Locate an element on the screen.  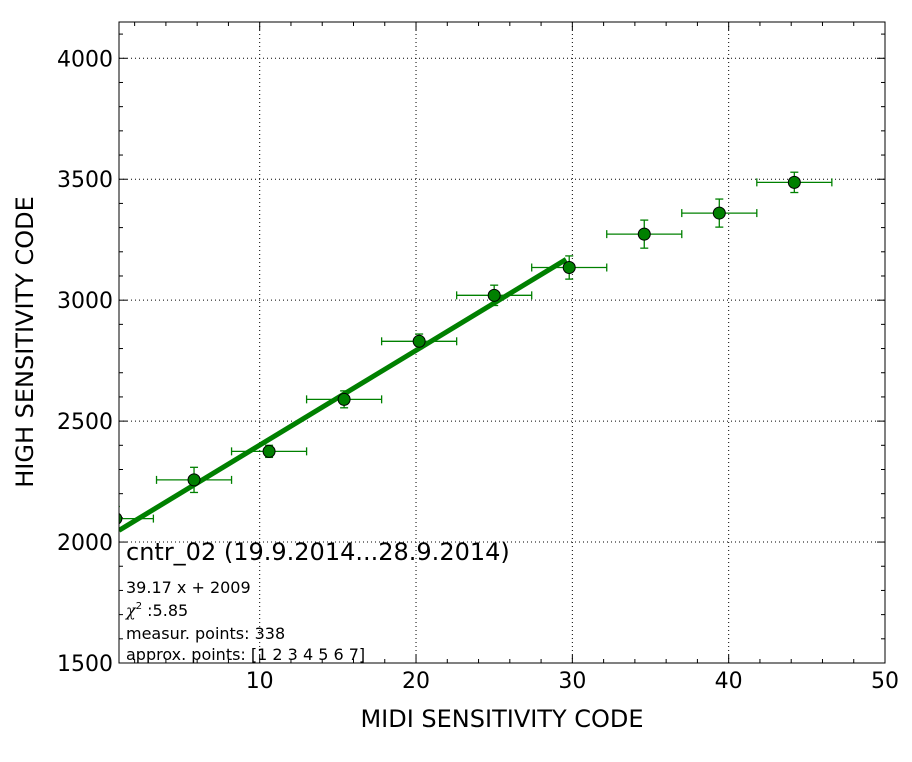
x-tick-label: 50 is located at coordinates (885, 681).